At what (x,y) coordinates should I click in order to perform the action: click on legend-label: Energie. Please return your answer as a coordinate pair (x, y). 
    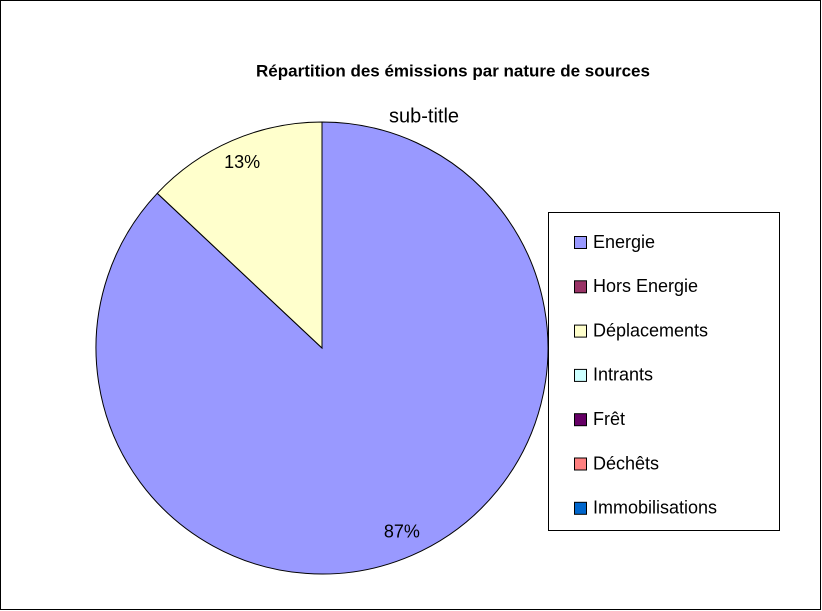
    Looking at the image, I should click on (624, 242).